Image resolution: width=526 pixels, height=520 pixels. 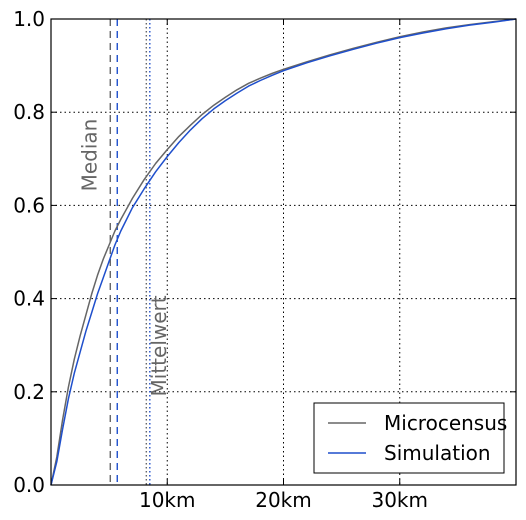 I want to click on legend: Microcensus Simulation, so click(x=410, y=438).